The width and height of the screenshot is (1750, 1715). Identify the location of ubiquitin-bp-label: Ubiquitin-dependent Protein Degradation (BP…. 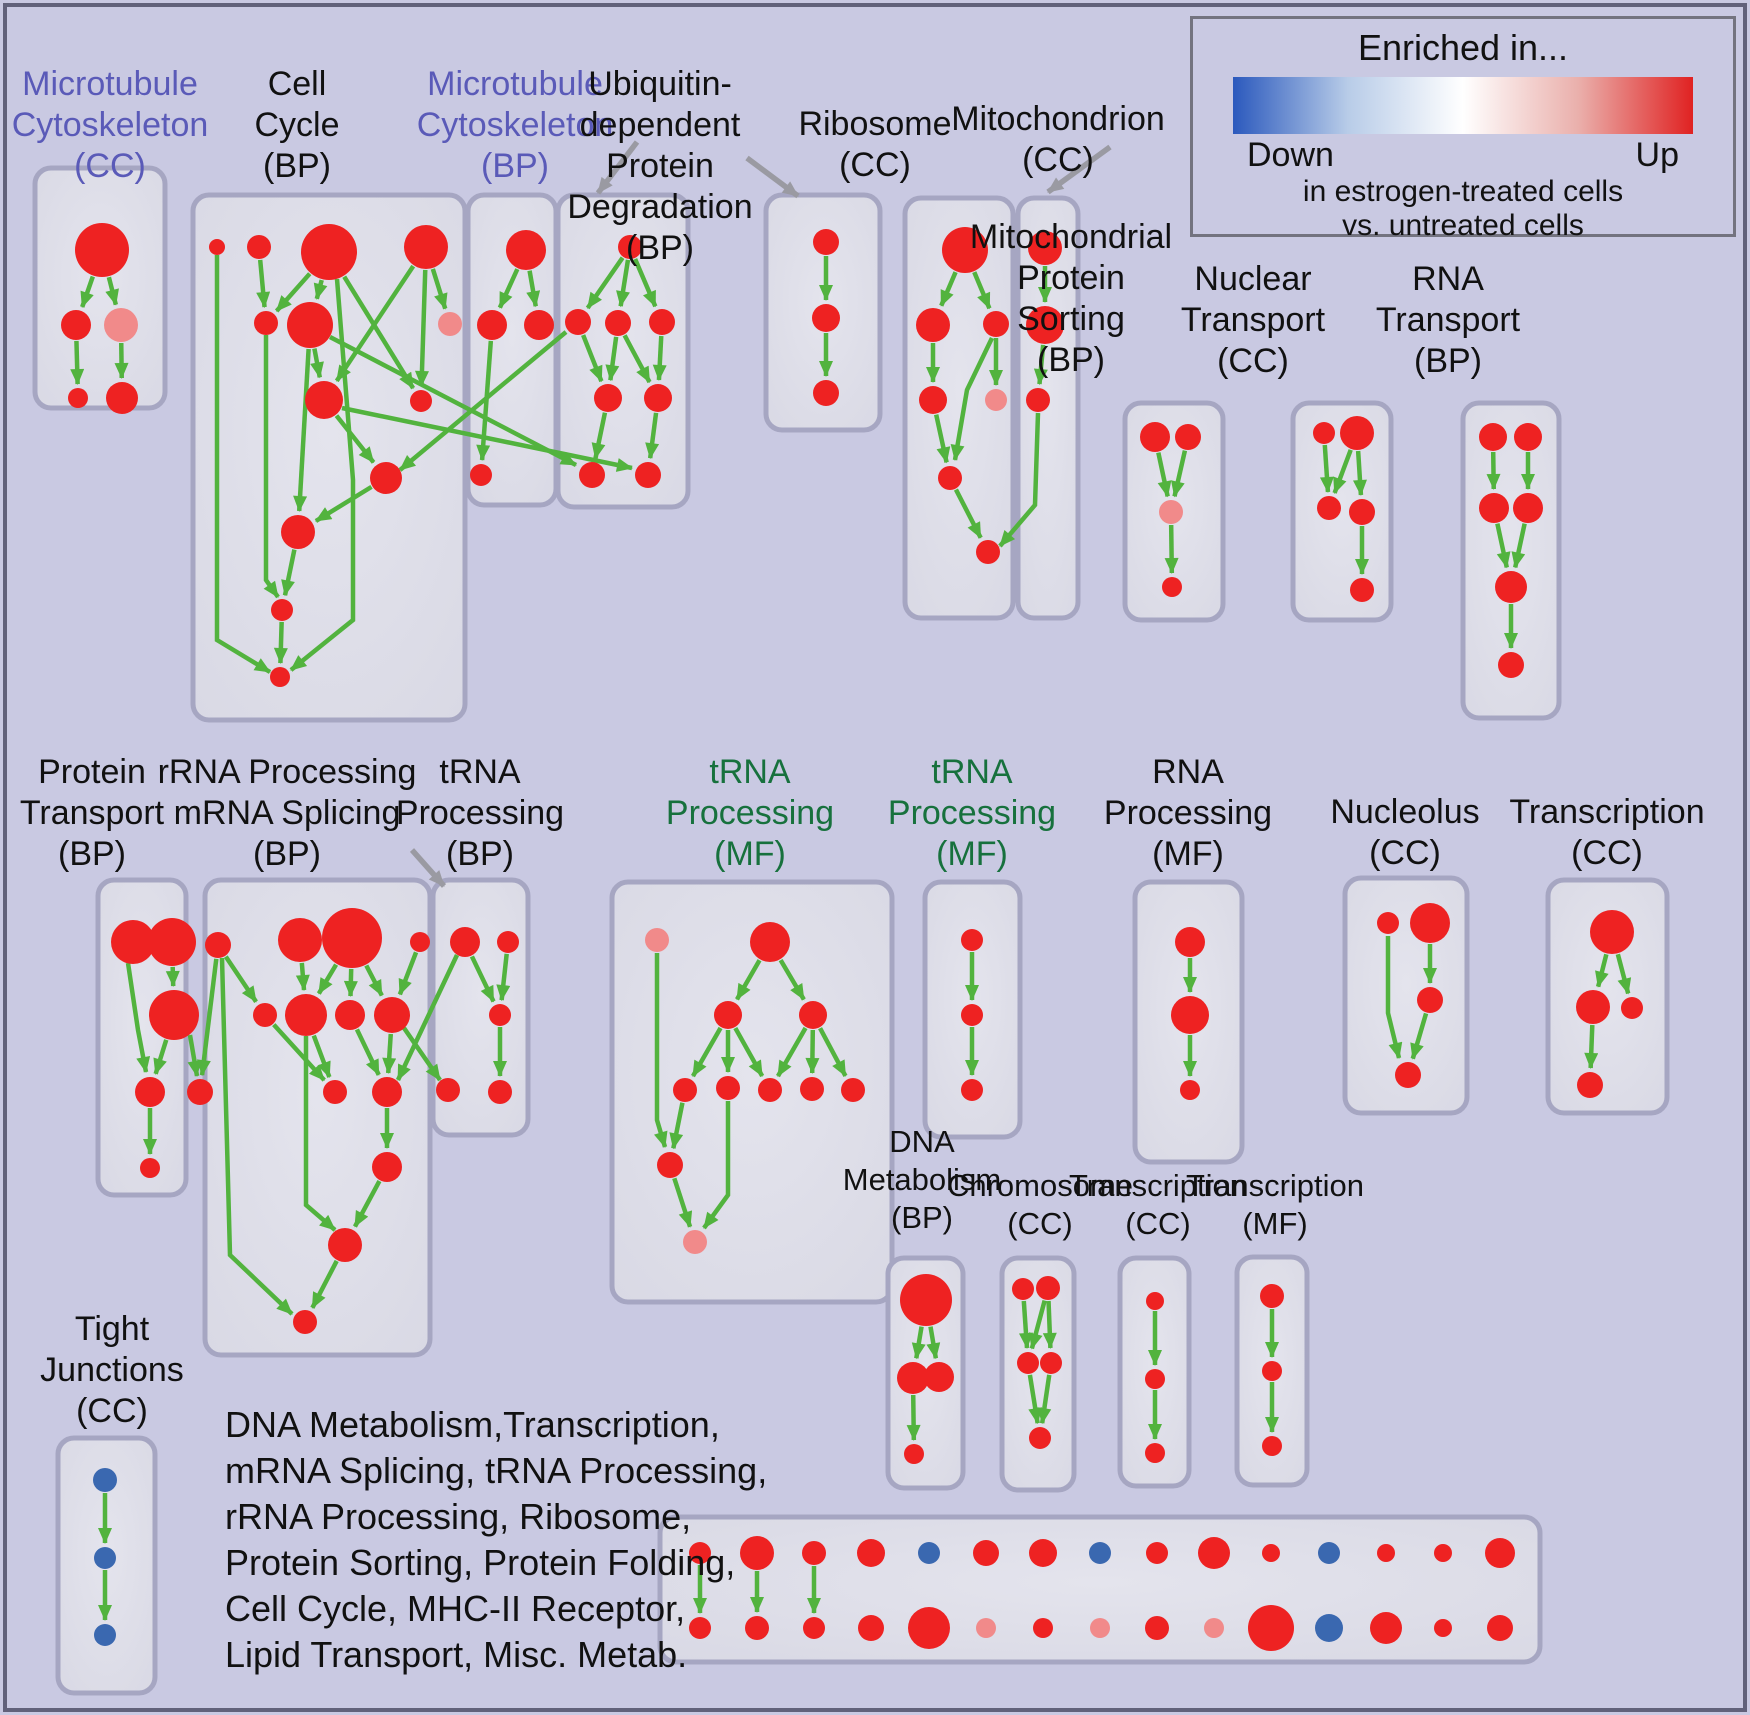
(659, 166).